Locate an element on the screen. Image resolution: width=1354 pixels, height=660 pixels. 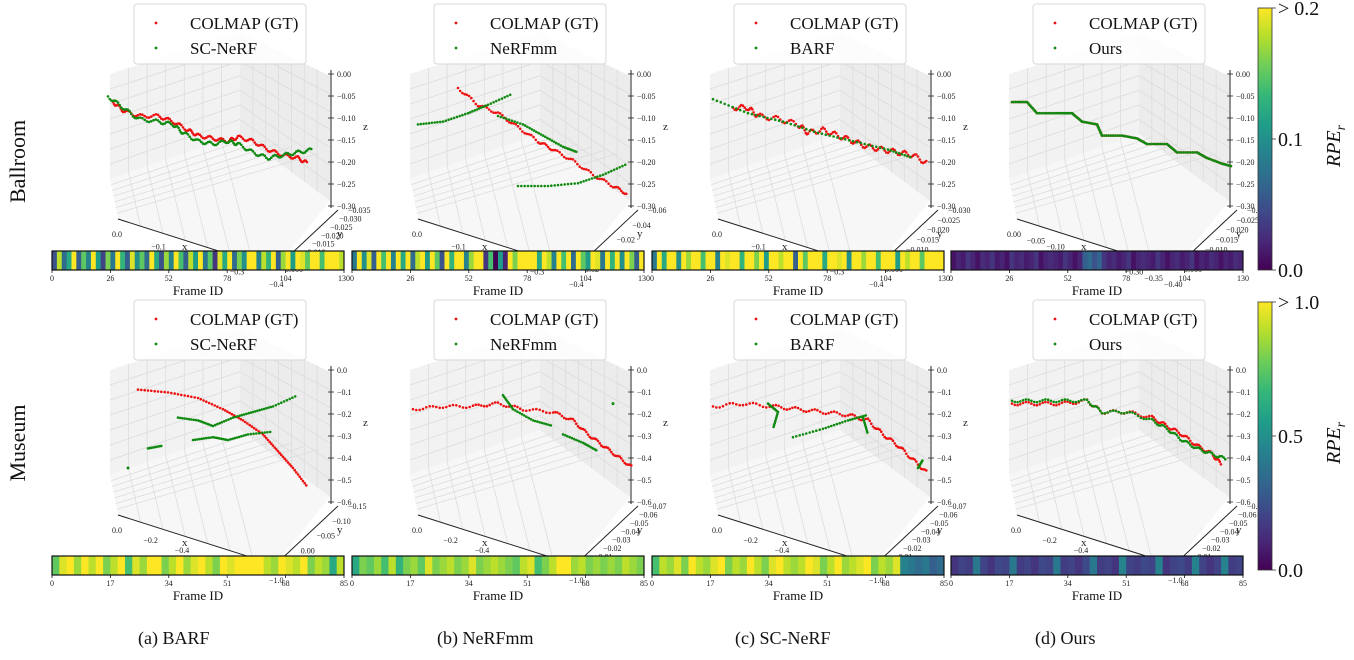
colorbar-tick-label: 0.0 is located at coordinates (1290, 271).